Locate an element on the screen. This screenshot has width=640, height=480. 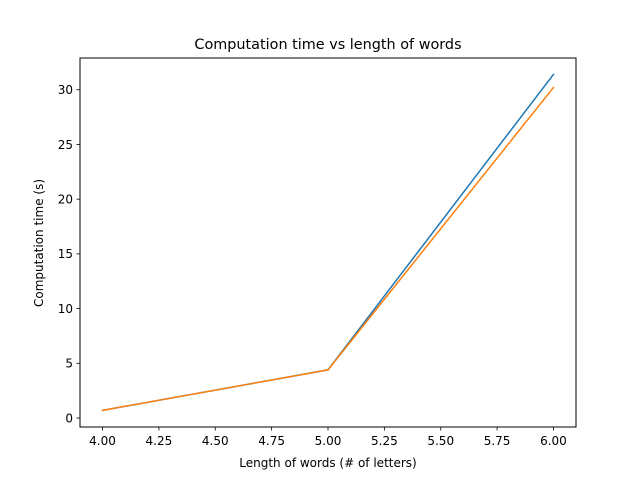
chart-title: Computation time vs length of words is located at coordinates (327, 45).